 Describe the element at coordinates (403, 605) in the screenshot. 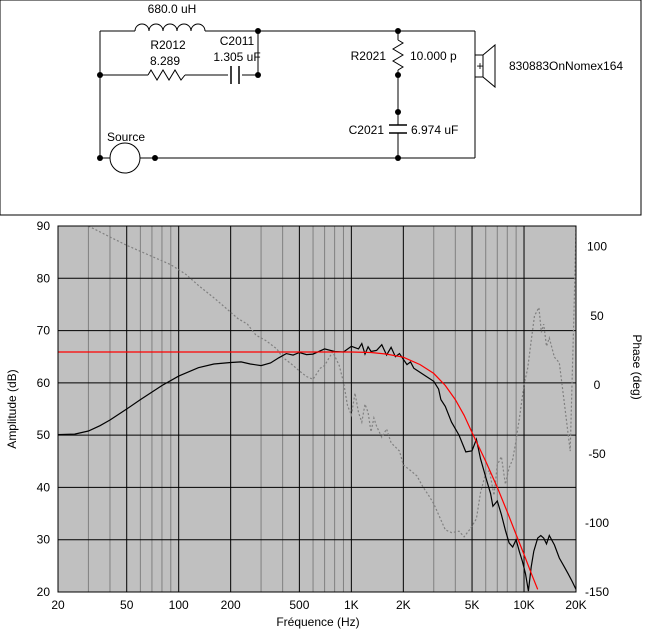

I see `x-tick-label: 2K` at that location.